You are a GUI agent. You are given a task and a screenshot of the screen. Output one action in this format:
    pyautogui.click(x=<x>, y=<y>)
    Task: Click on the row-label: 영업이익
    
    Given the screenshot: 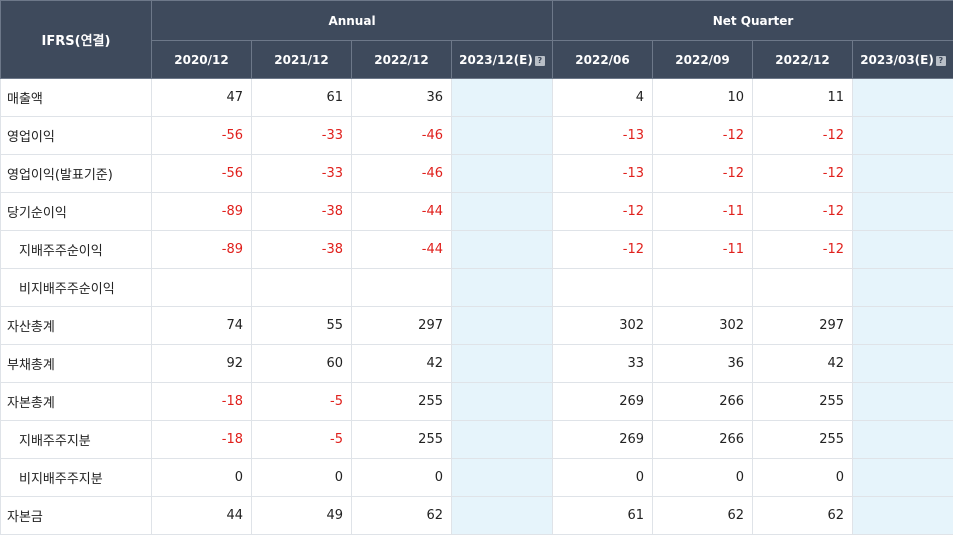 What is the action you would take?
    pyautogui.click(x=76, y=136)
    